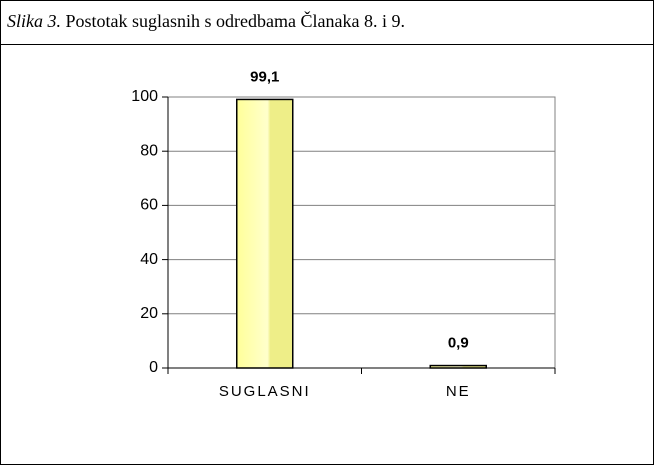  What do you see at coordinates (149, 259) in the screenshot?
I see `y-tick-label: 40` at bounding box center [149, 259].